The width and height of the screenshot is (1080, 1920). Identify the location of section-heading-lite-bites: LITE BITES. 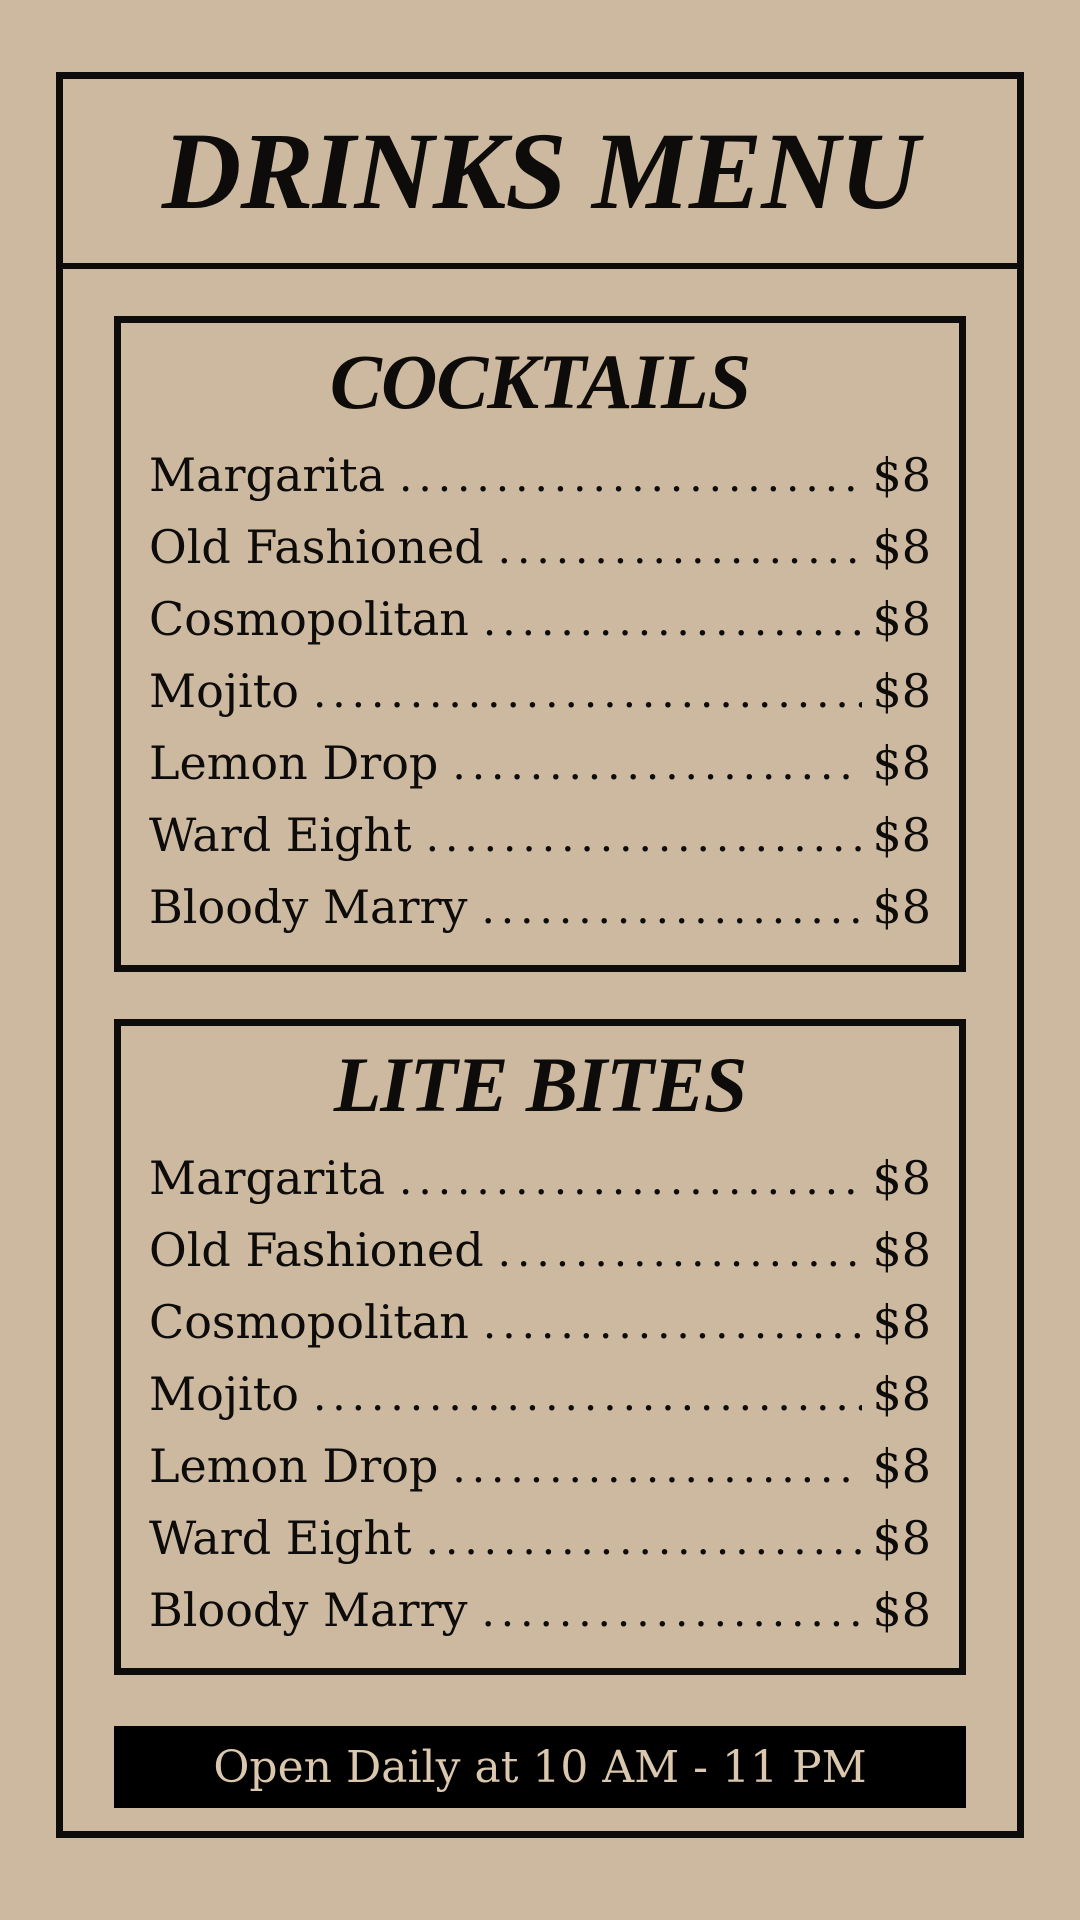
(540, 1084).